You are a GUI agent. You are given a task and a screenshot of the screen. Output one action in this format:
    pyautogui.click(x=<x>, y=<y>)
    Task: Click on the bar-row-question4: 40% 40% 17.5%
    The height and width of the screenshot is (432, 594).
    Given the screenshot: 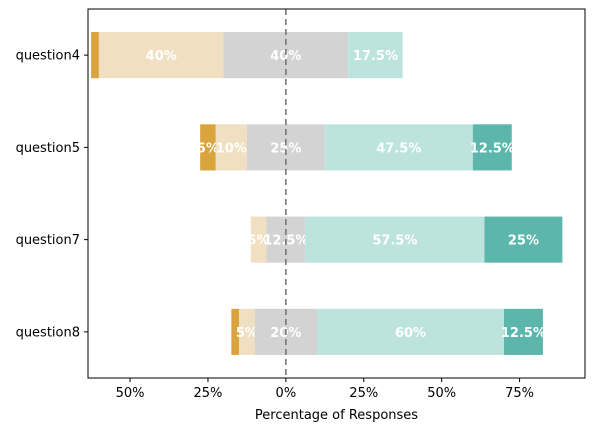 What is the action you would take?
    pyautogui.click(x=247, y=55)
    